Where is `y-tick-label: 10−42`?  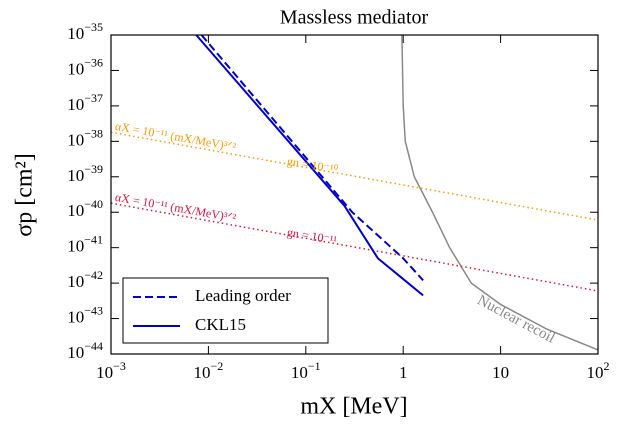
y-tick-label: 10−42 is located at coordinates (85, 279).